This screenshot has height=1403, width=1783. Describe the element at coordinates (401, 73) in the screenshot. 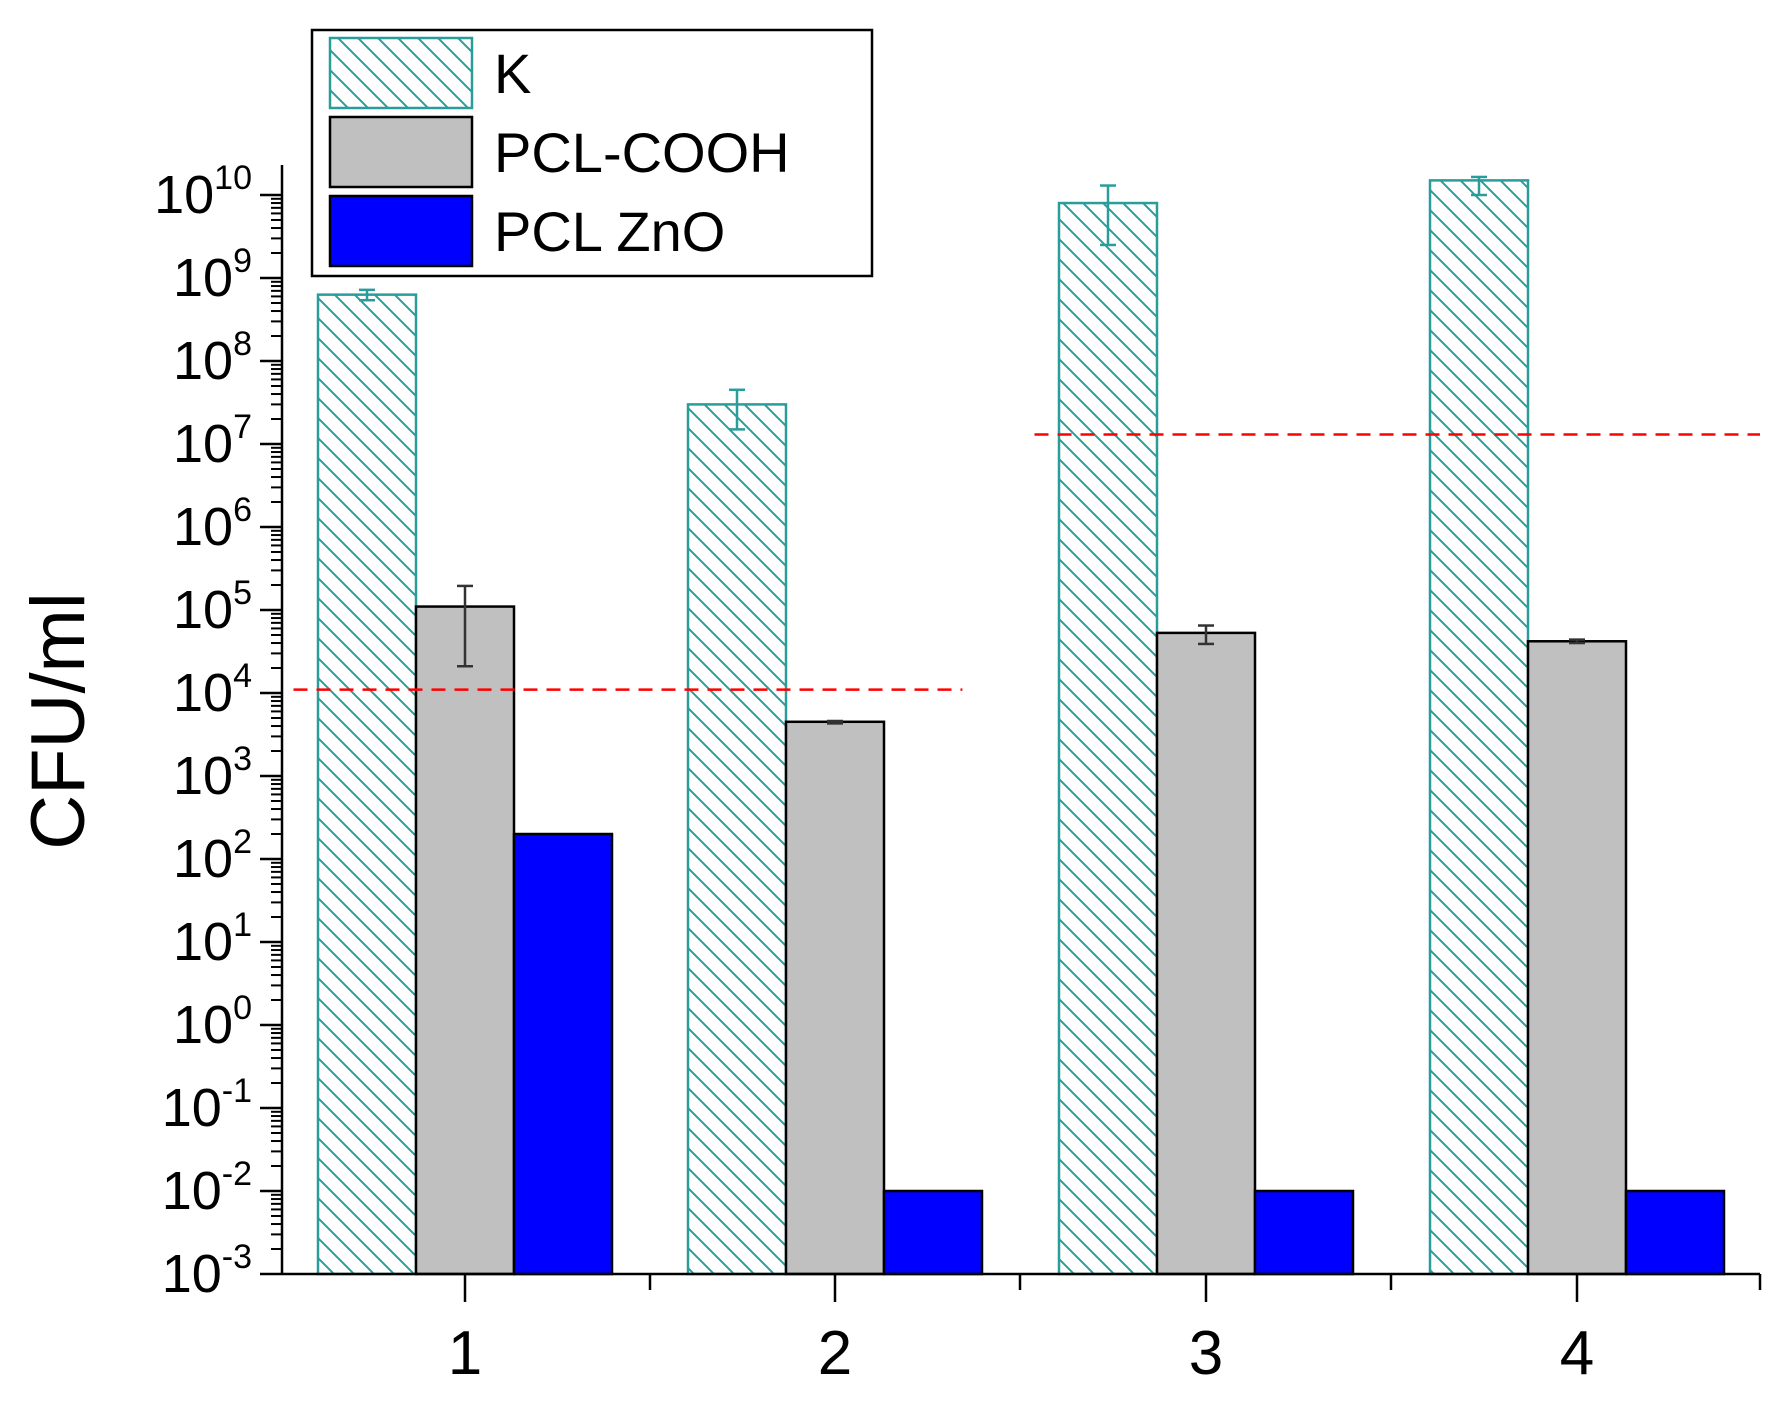

I see `legend-swatch-k` at that location.